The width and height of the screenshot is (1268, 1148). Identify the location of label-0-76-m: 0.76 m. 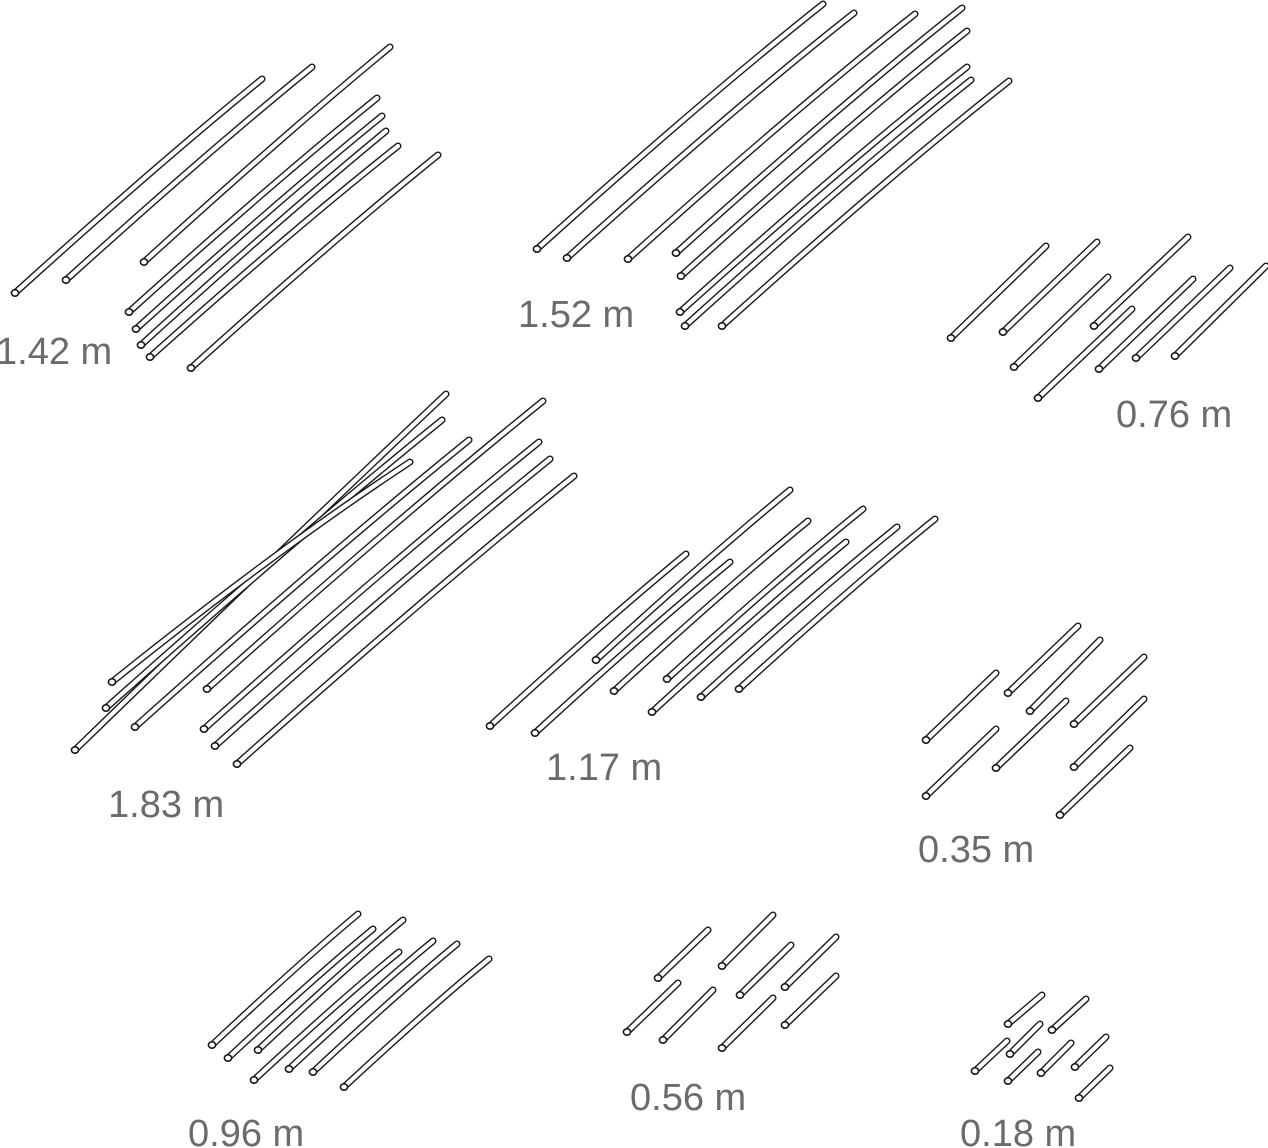
(1174, 415).